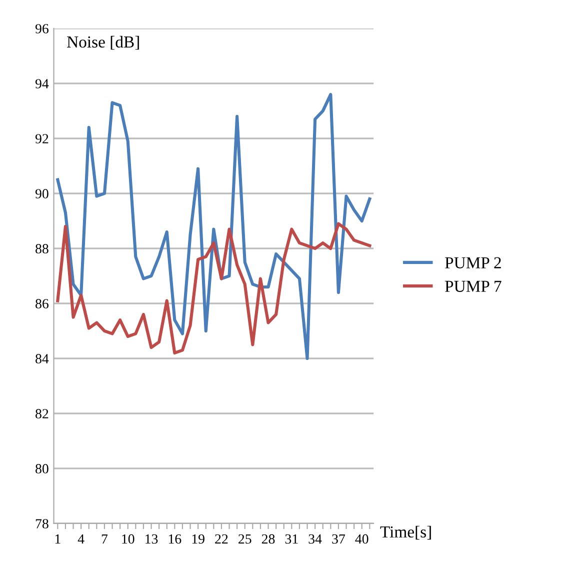  Describe the element at coordinates (42, 523) in the screenshot. I see `y-tick-label: 78` at that location.